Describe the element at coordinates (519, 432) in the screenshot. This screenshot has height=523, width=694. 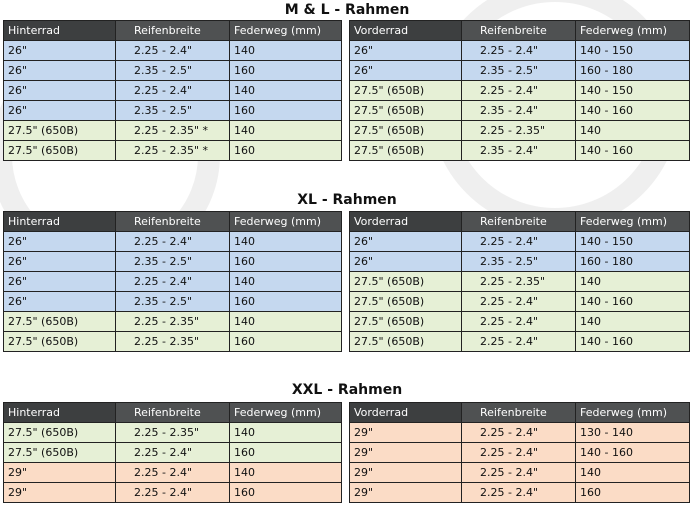
I see `table-row: 29" 2.25 - 2.4" 130 - 140` at that location.